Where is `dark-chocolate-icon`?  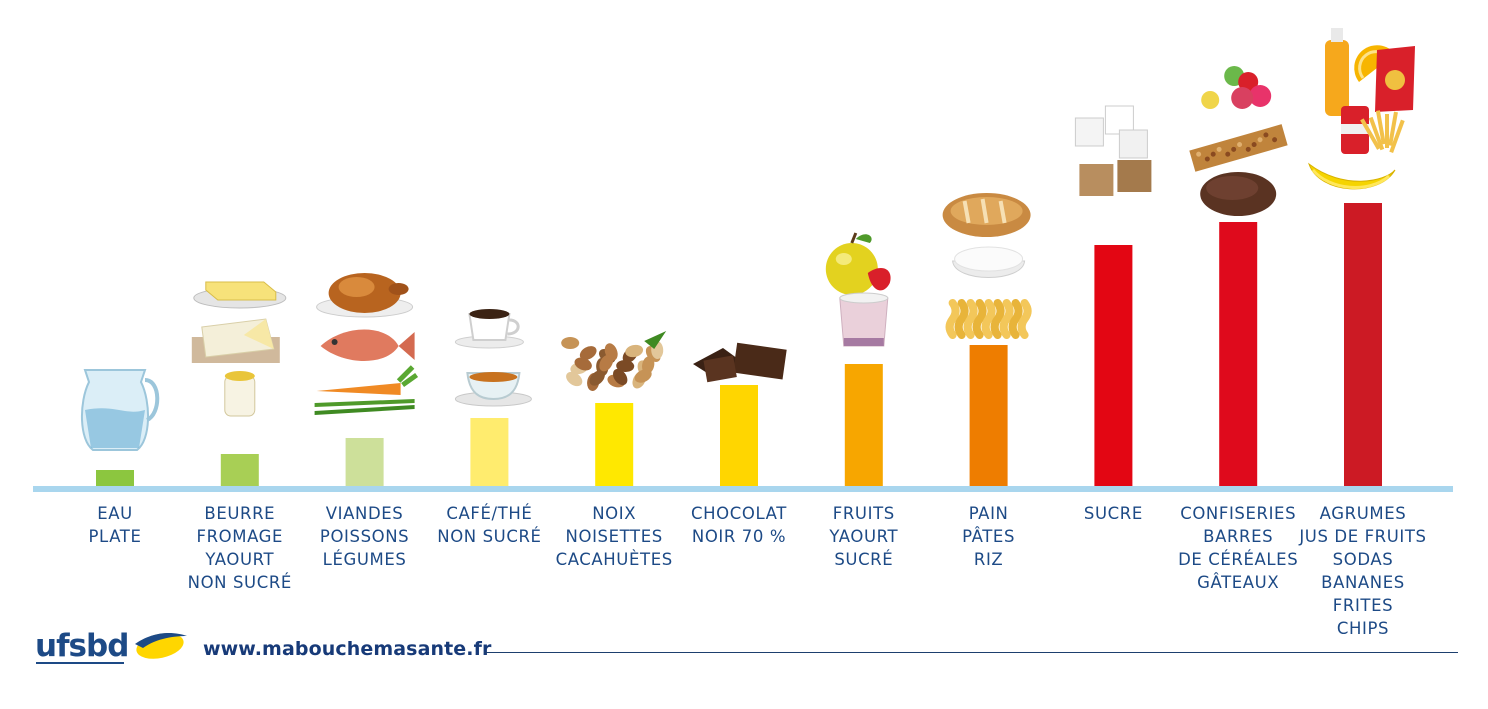 dark-chocolate-icon is located at coordinates (740, 362).